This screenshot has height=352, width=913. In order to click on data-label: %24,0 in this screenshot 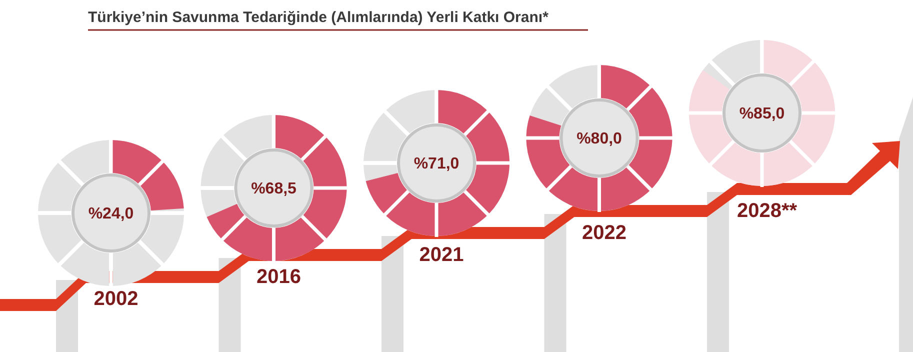, I will do `click(111, 214)`.